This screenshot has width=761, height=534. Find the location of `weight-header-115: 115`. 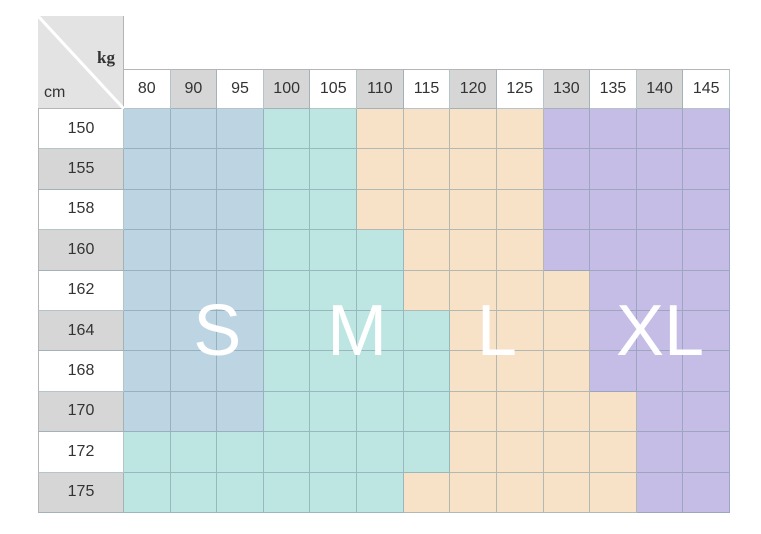

weight-header-115: 115 is located at coordinates (427, 89).